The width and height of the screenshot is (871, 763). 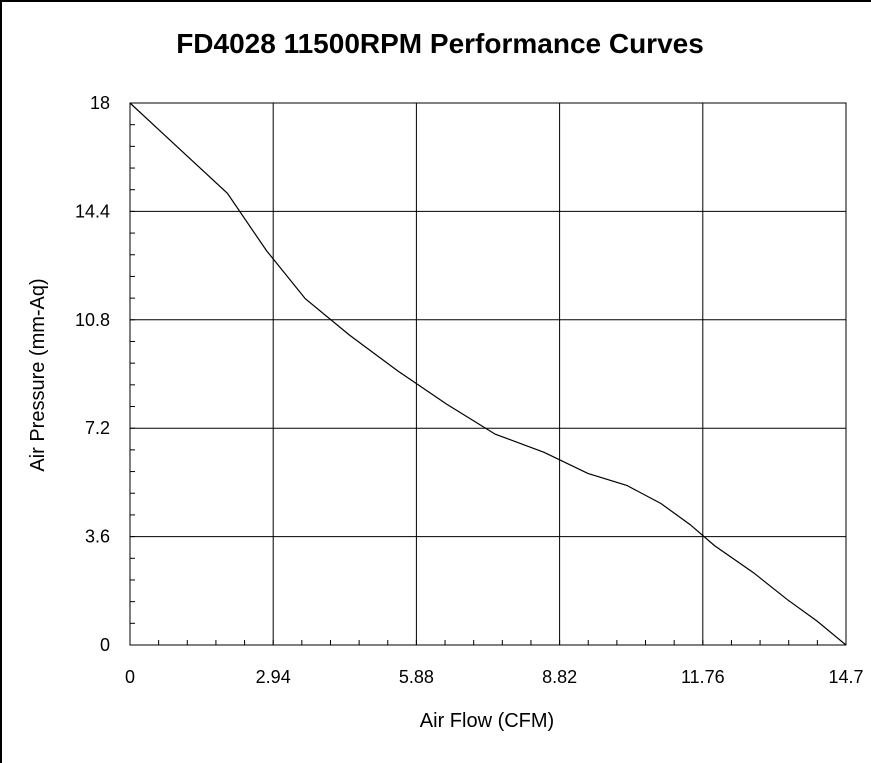 What do you see at coordinates (273, 677) in the screenshot?
I see `x-tick-label: 2.94` at bounding box center [273, 677].